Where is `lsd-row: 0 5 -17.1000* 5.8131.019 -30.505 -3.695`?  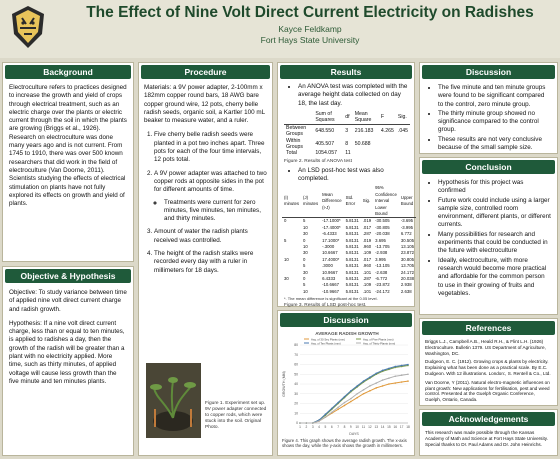 lsd-row: 0 5 -17.1000* 5.8131.019 -30.505 -3.695 is located at coordinates (349, 221).